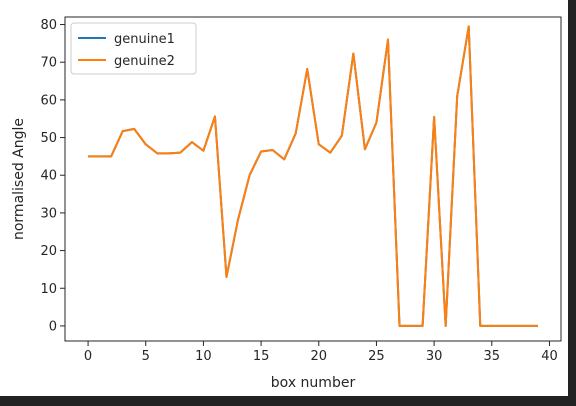 Image resolution: width=576 pixels, height=406 pixels. What do you see at coordinates (48, 251) in the screenshot?
I see `y-tick-label: 20` at bounding box center [48, 251].